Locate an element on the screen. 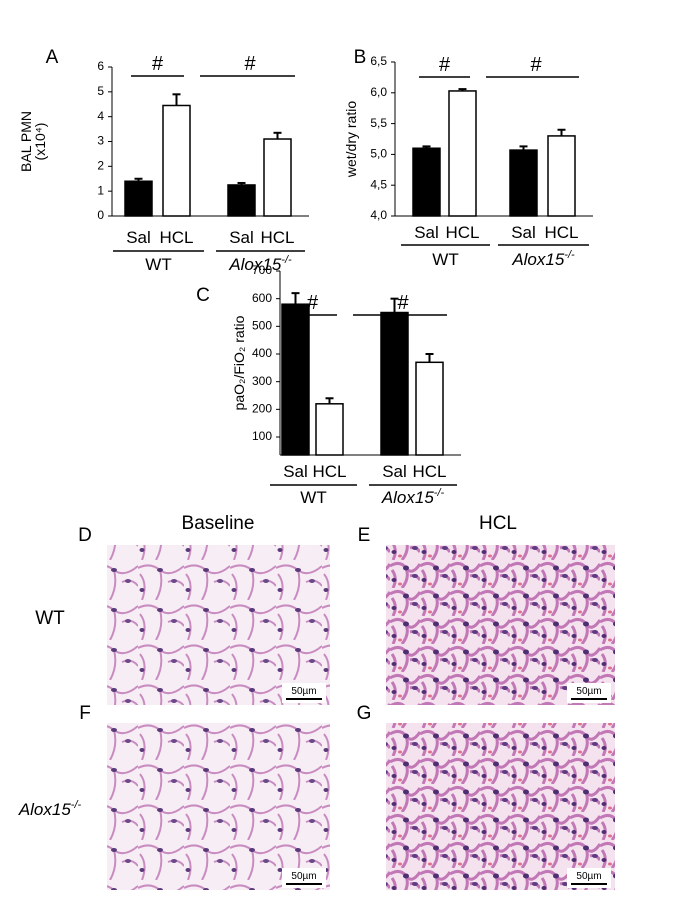  y-tick-label: 6,5 is located at coordinates (378, 61).